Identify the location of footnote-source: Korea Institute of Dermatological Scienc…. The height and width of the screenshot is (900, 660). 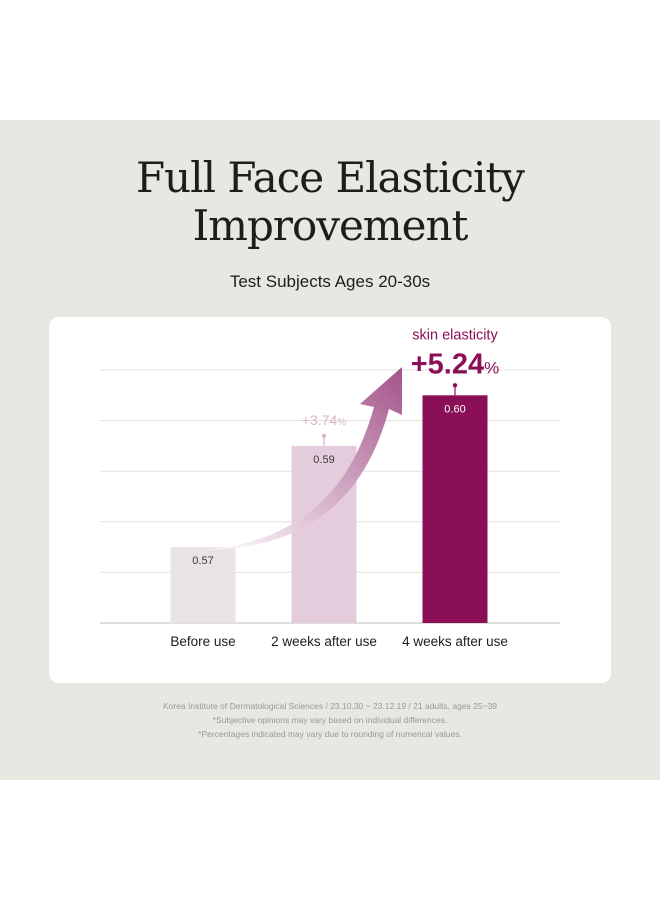
(330, 706).